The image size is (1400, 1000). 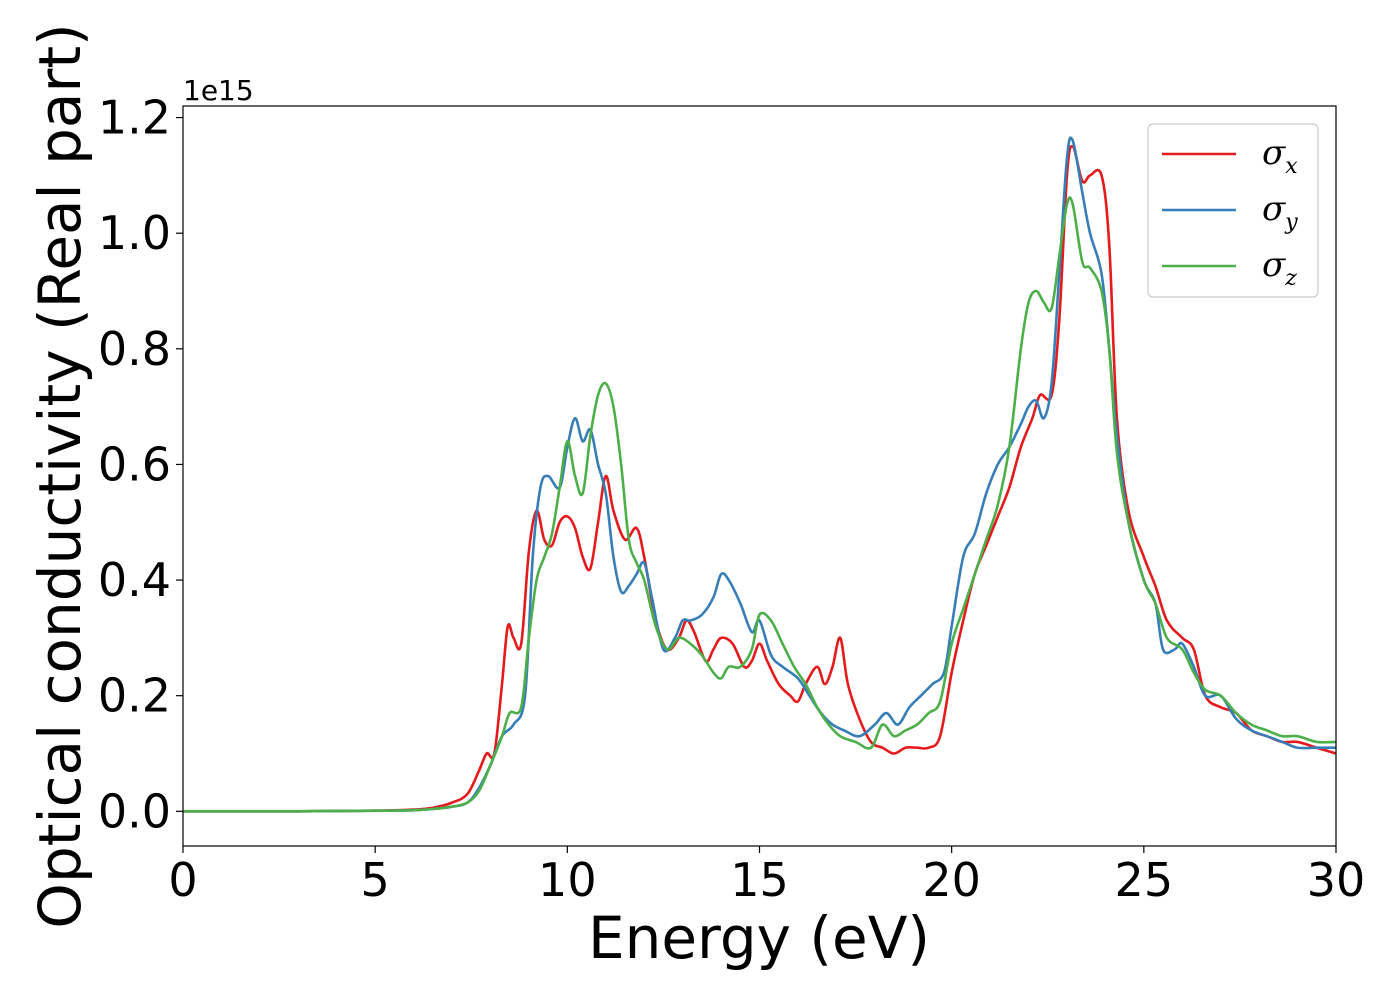 I want to click on x-axis-title: Energy (eV), so click(x=759, y=938).